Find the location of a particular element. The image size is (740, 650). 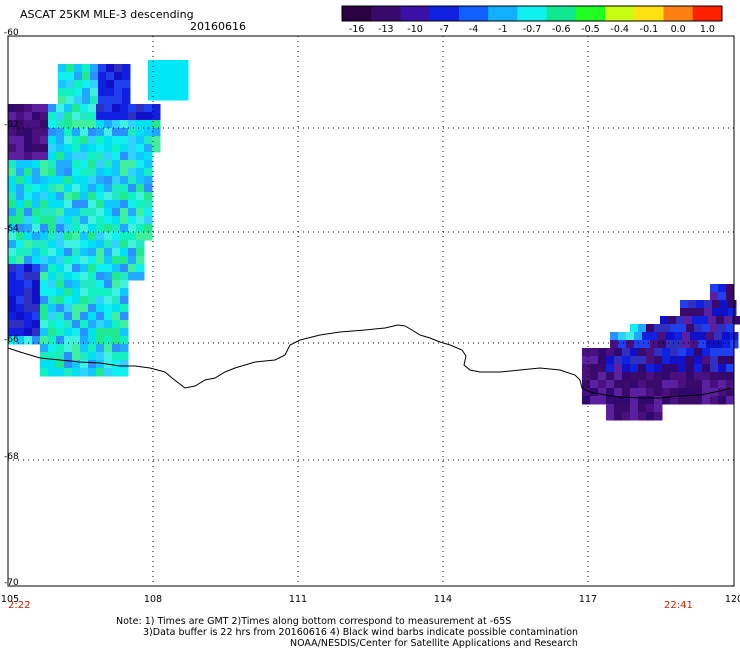

latitude-tick-label: -68 is located at coordinates (11, 457).